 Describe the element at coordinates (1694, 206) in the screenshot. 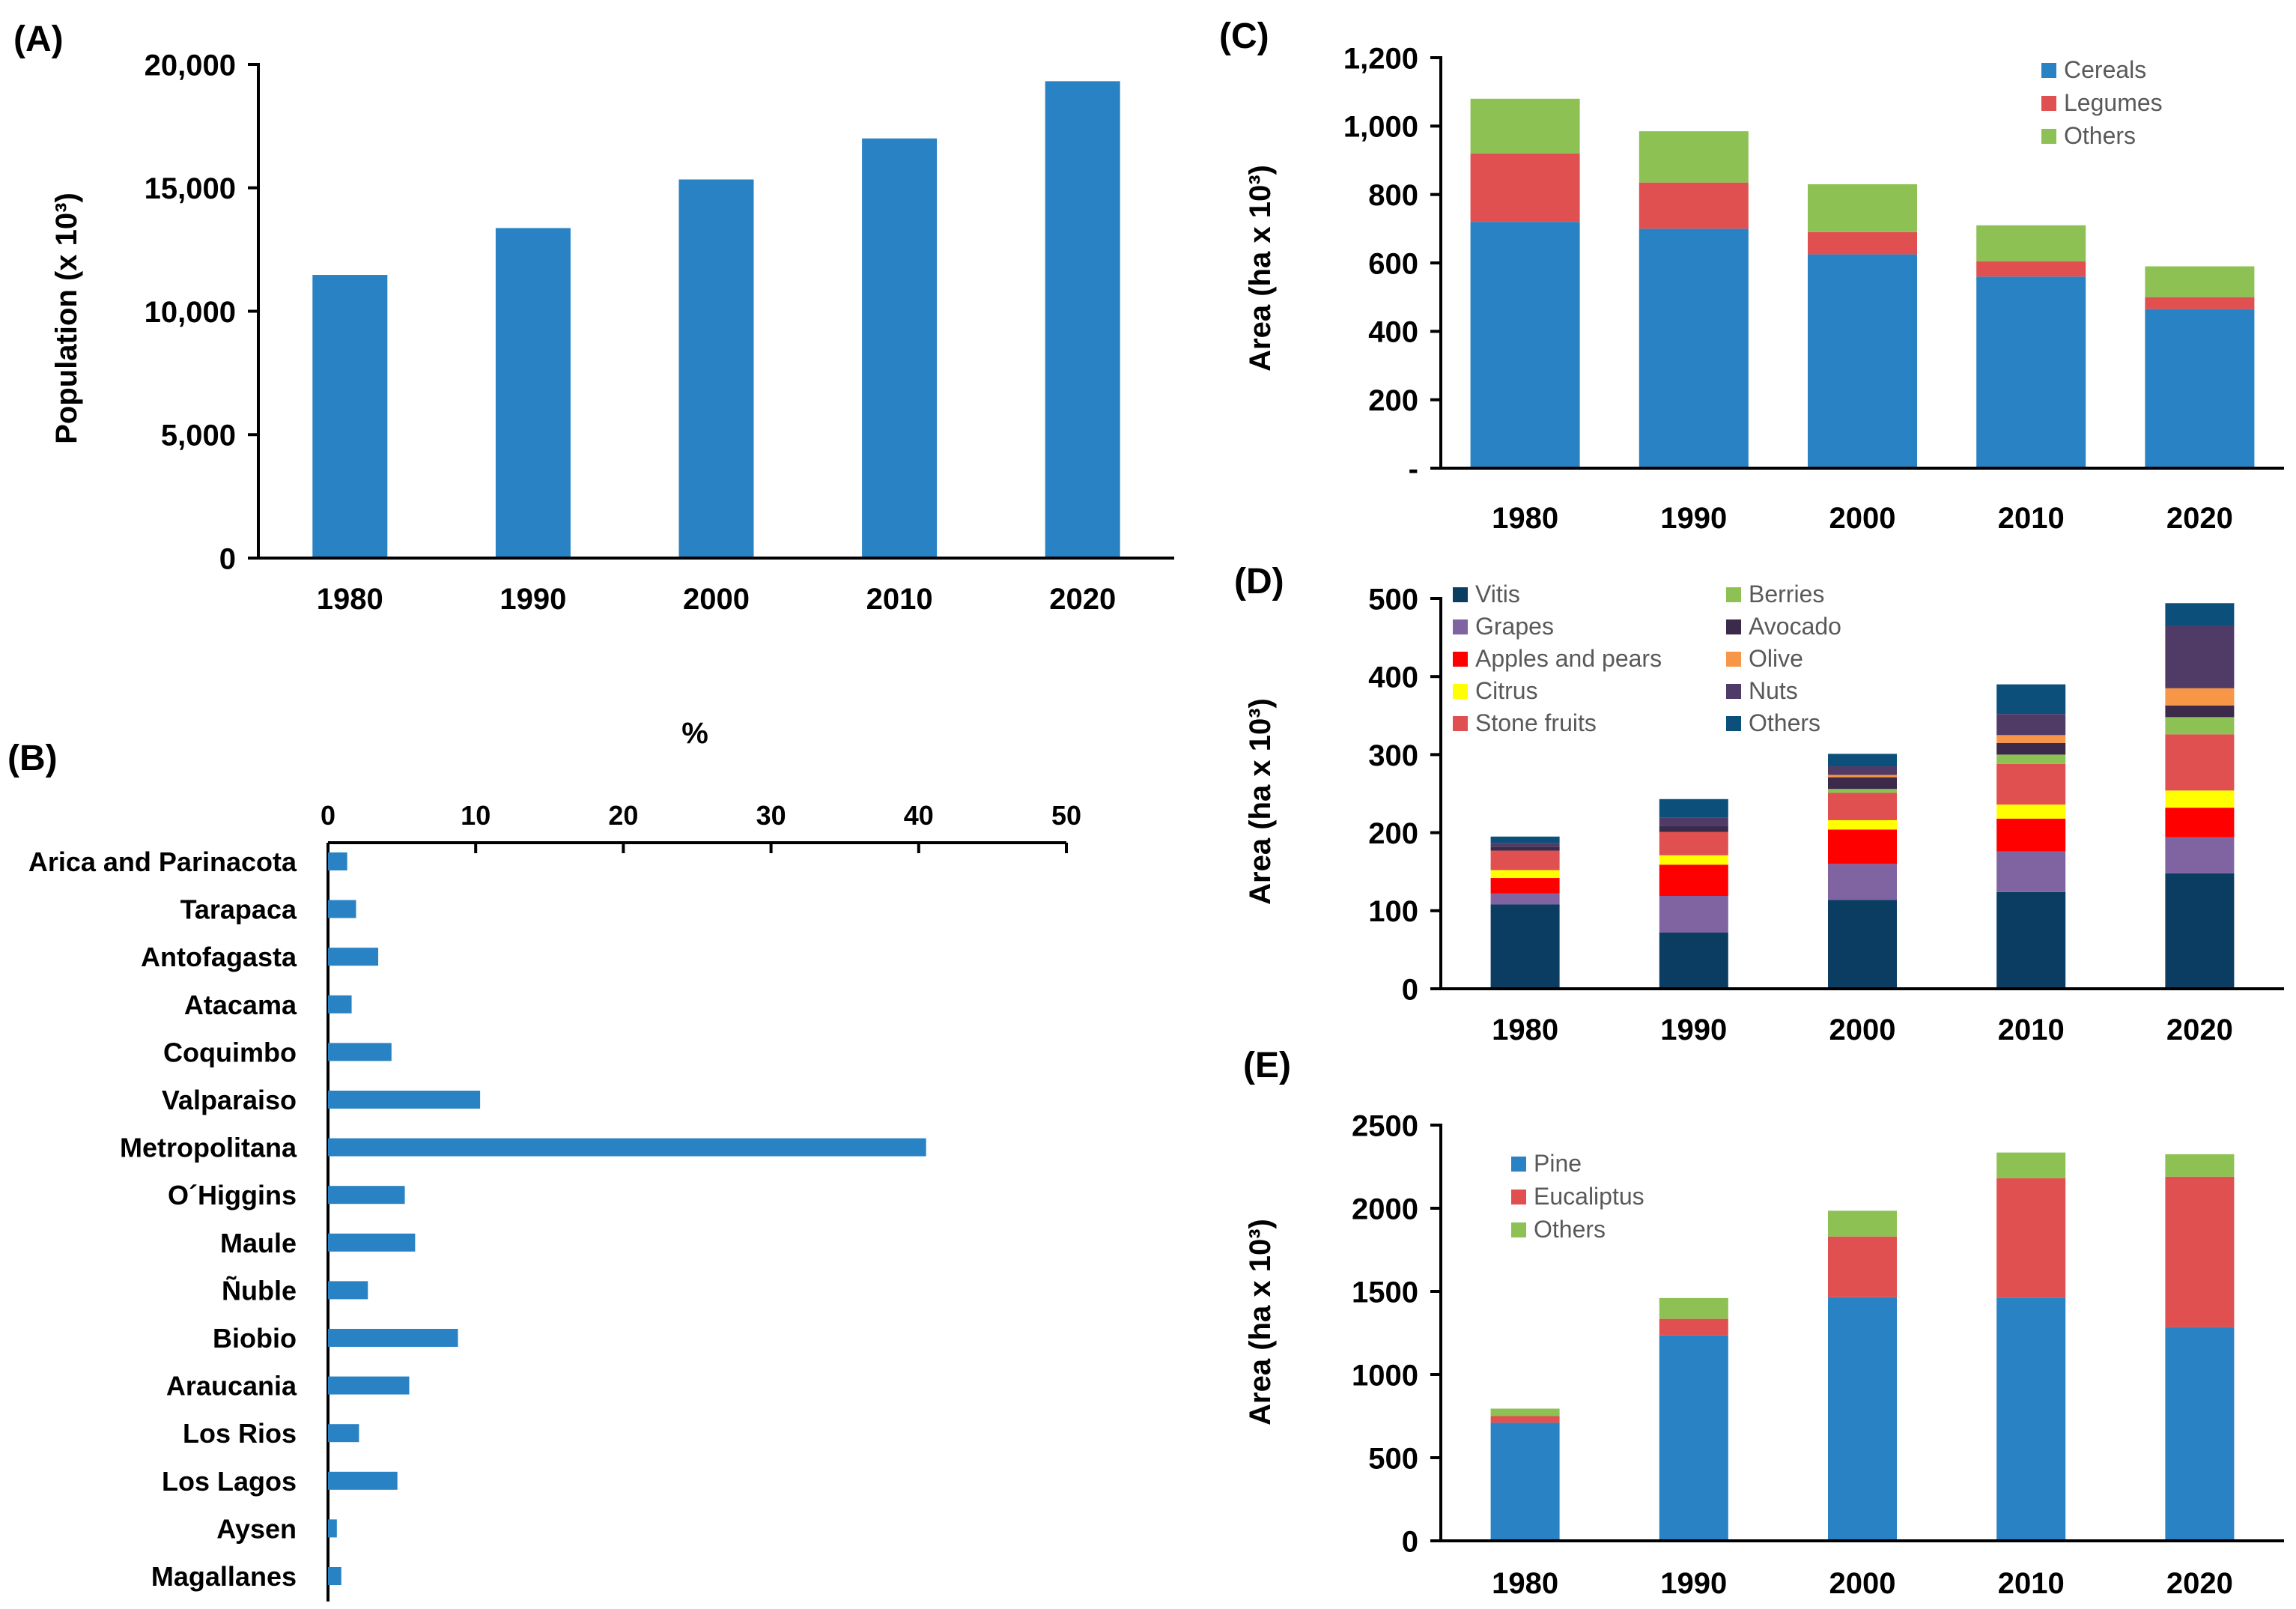

I see `bar-c-1990-legumes` at that location.